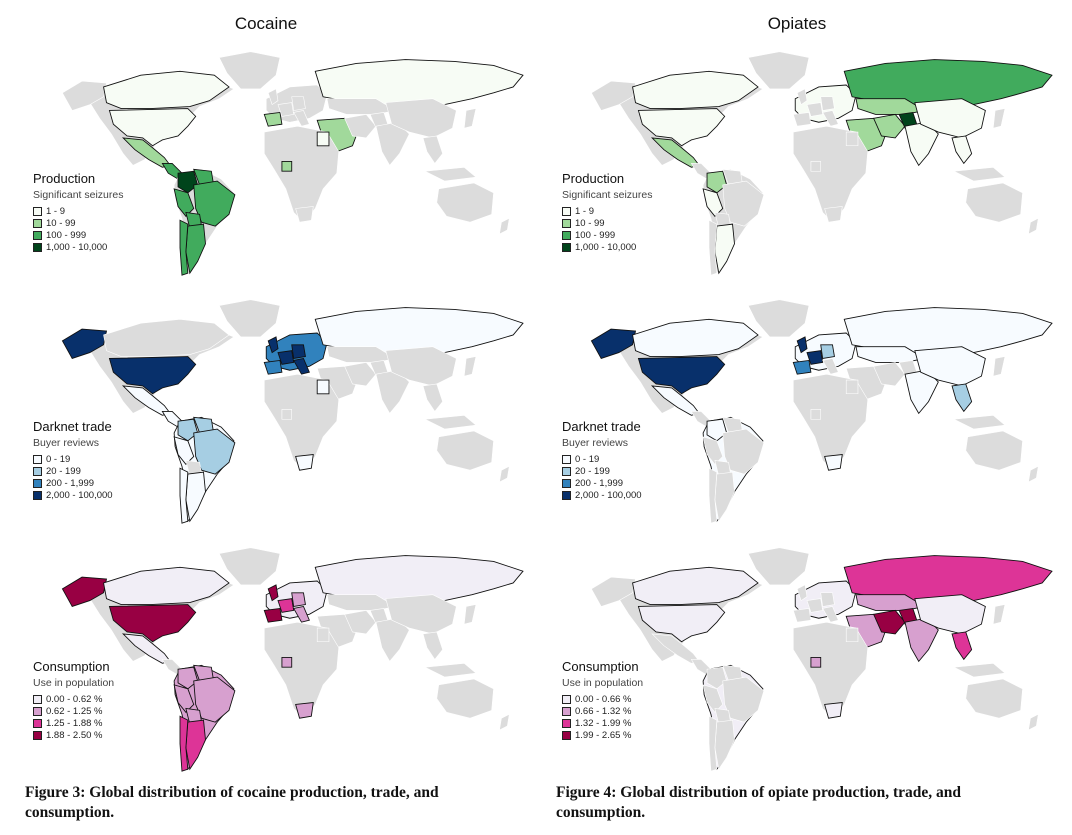 The image size is (1072, 835). Describe the element at coordinates (266, 23) in the screenshot. I see `cocaine-column-title: Cocaine` at that location.